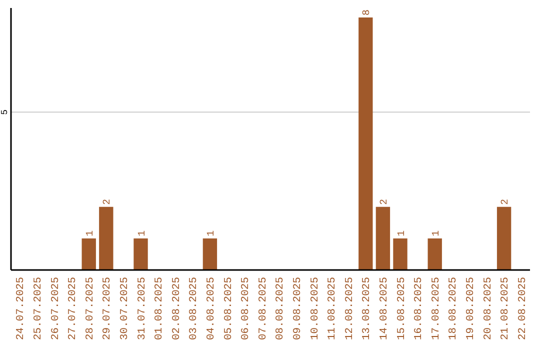 This screenshot has width=540, height=340. Describe the element at coordinates (280, 308) in the screenshot. I see `x-tick-label: 08.08.2025` at that location.